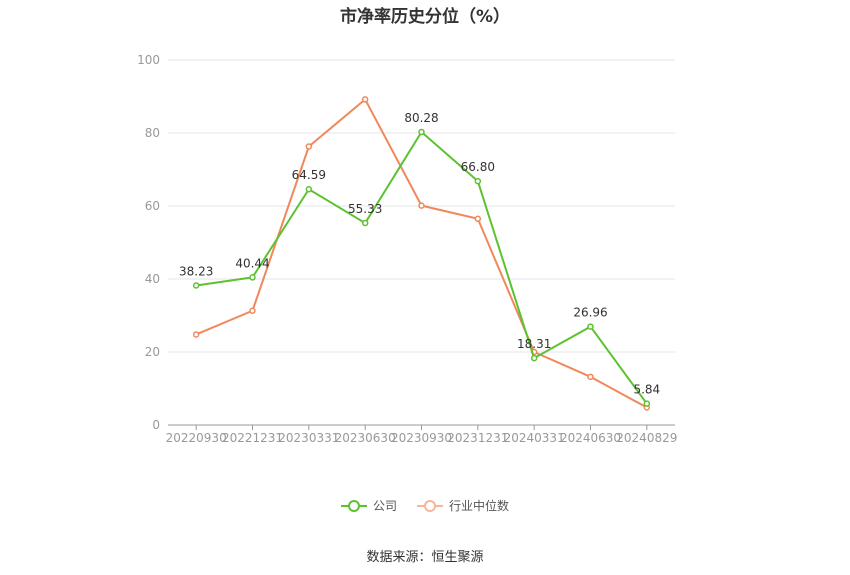 Image resolution: width=850 pixels, height=575 pixels. What do you see at coordinates (534, 438) in the screenshot?
I see `x-tick-label: 20240331` at bounding box center [534, 438].